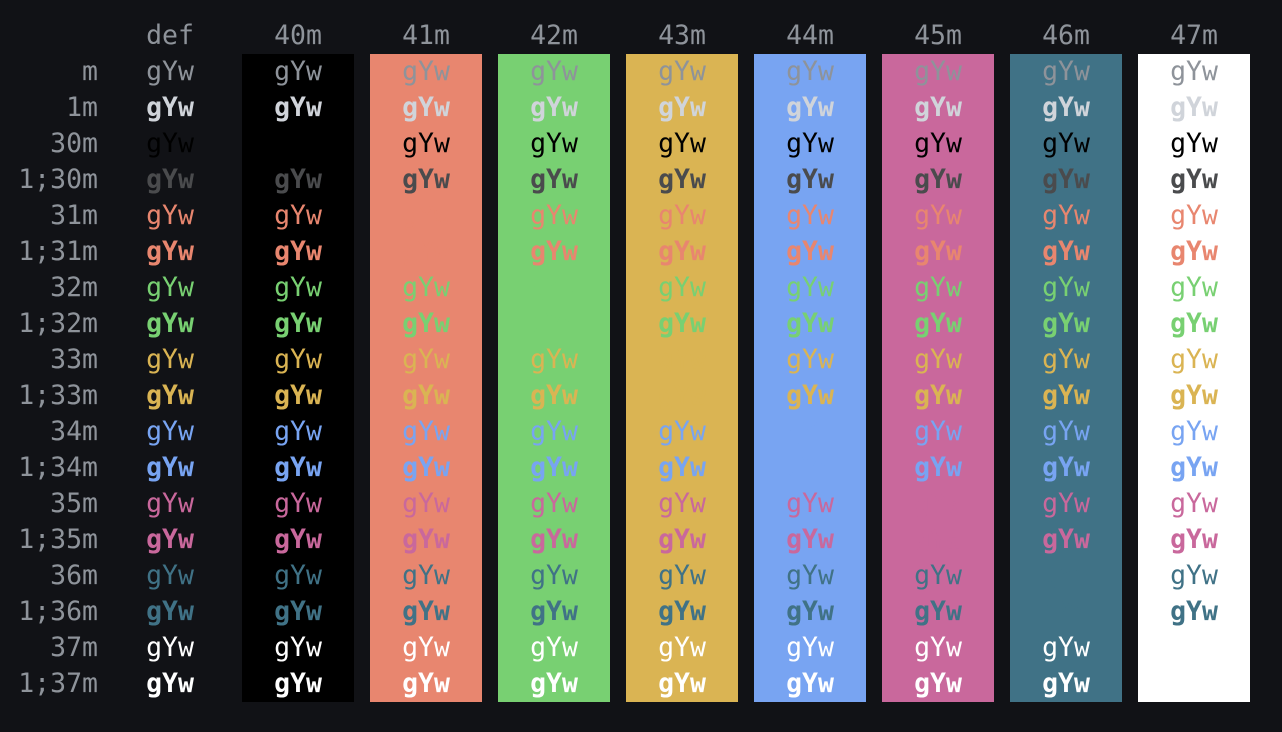 This screenshot has width=1282, height=732. Describe the element at coordinates (810, 35) in the screenshot. I see `column-header: 44m` at that location.